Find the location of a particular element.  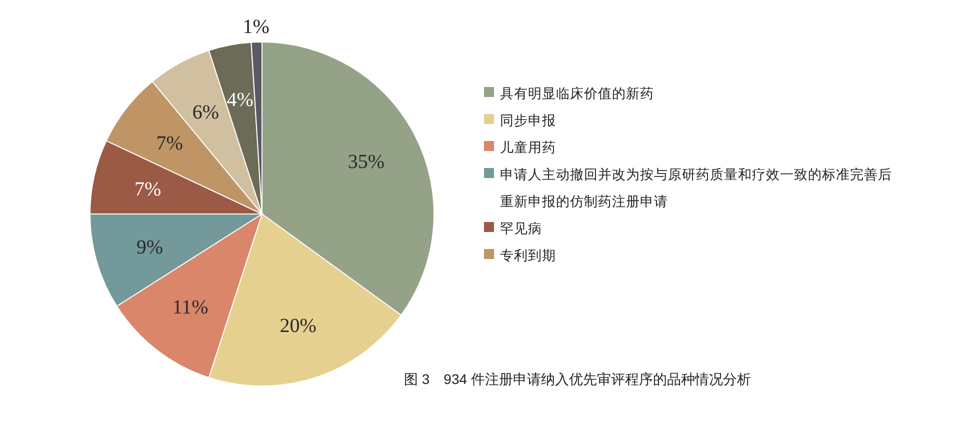

data-label: 4% is located at coordinates (240, 100).